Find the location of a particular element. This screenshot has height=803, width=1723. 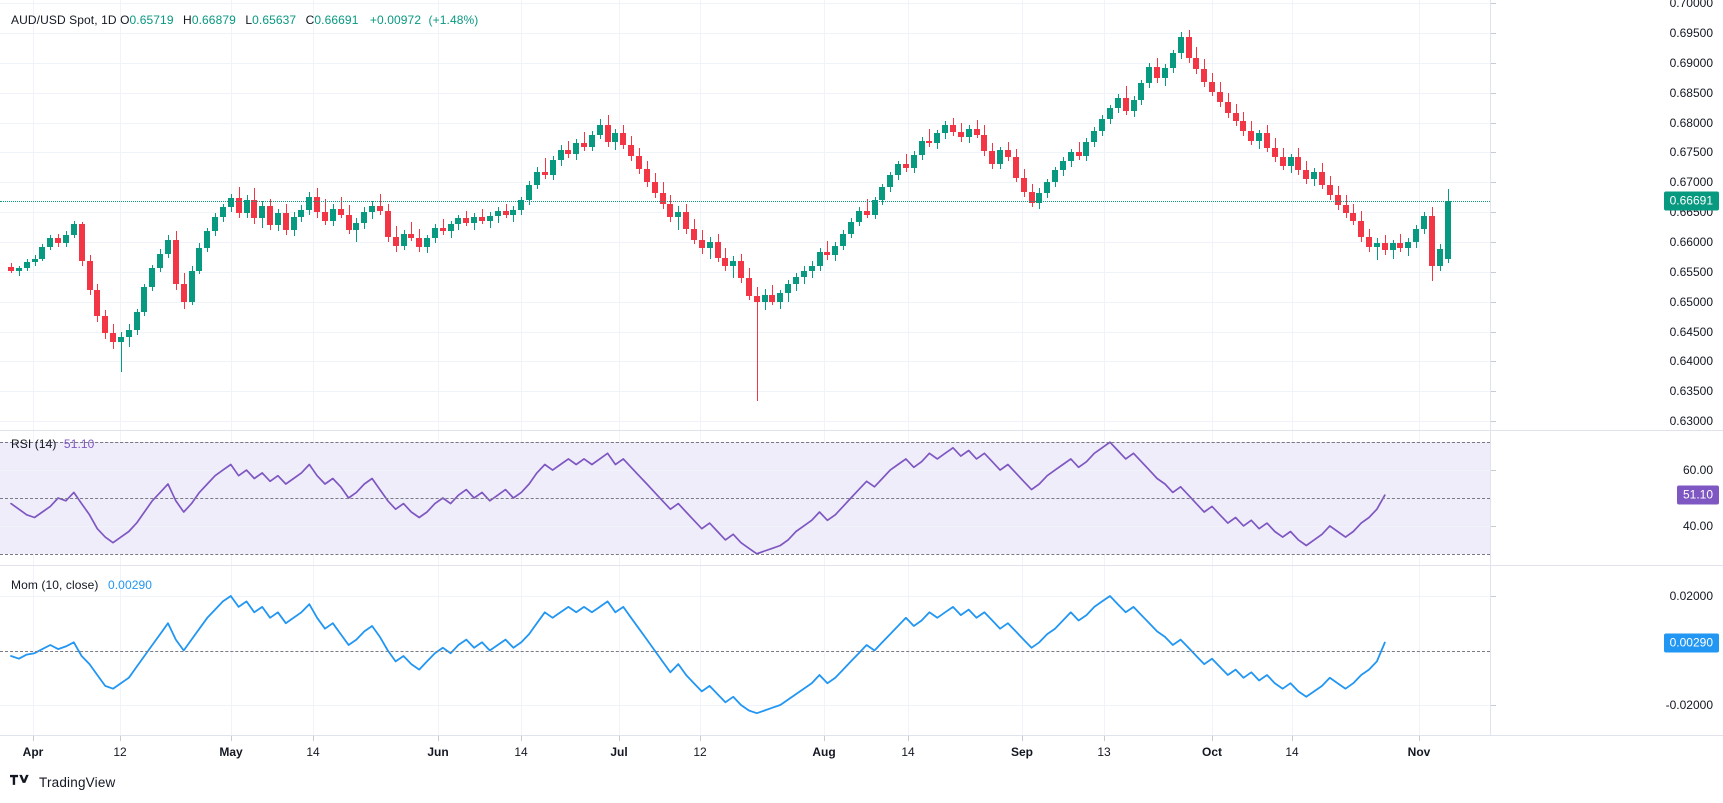

indicator-line is located at coordinates (698, 498).